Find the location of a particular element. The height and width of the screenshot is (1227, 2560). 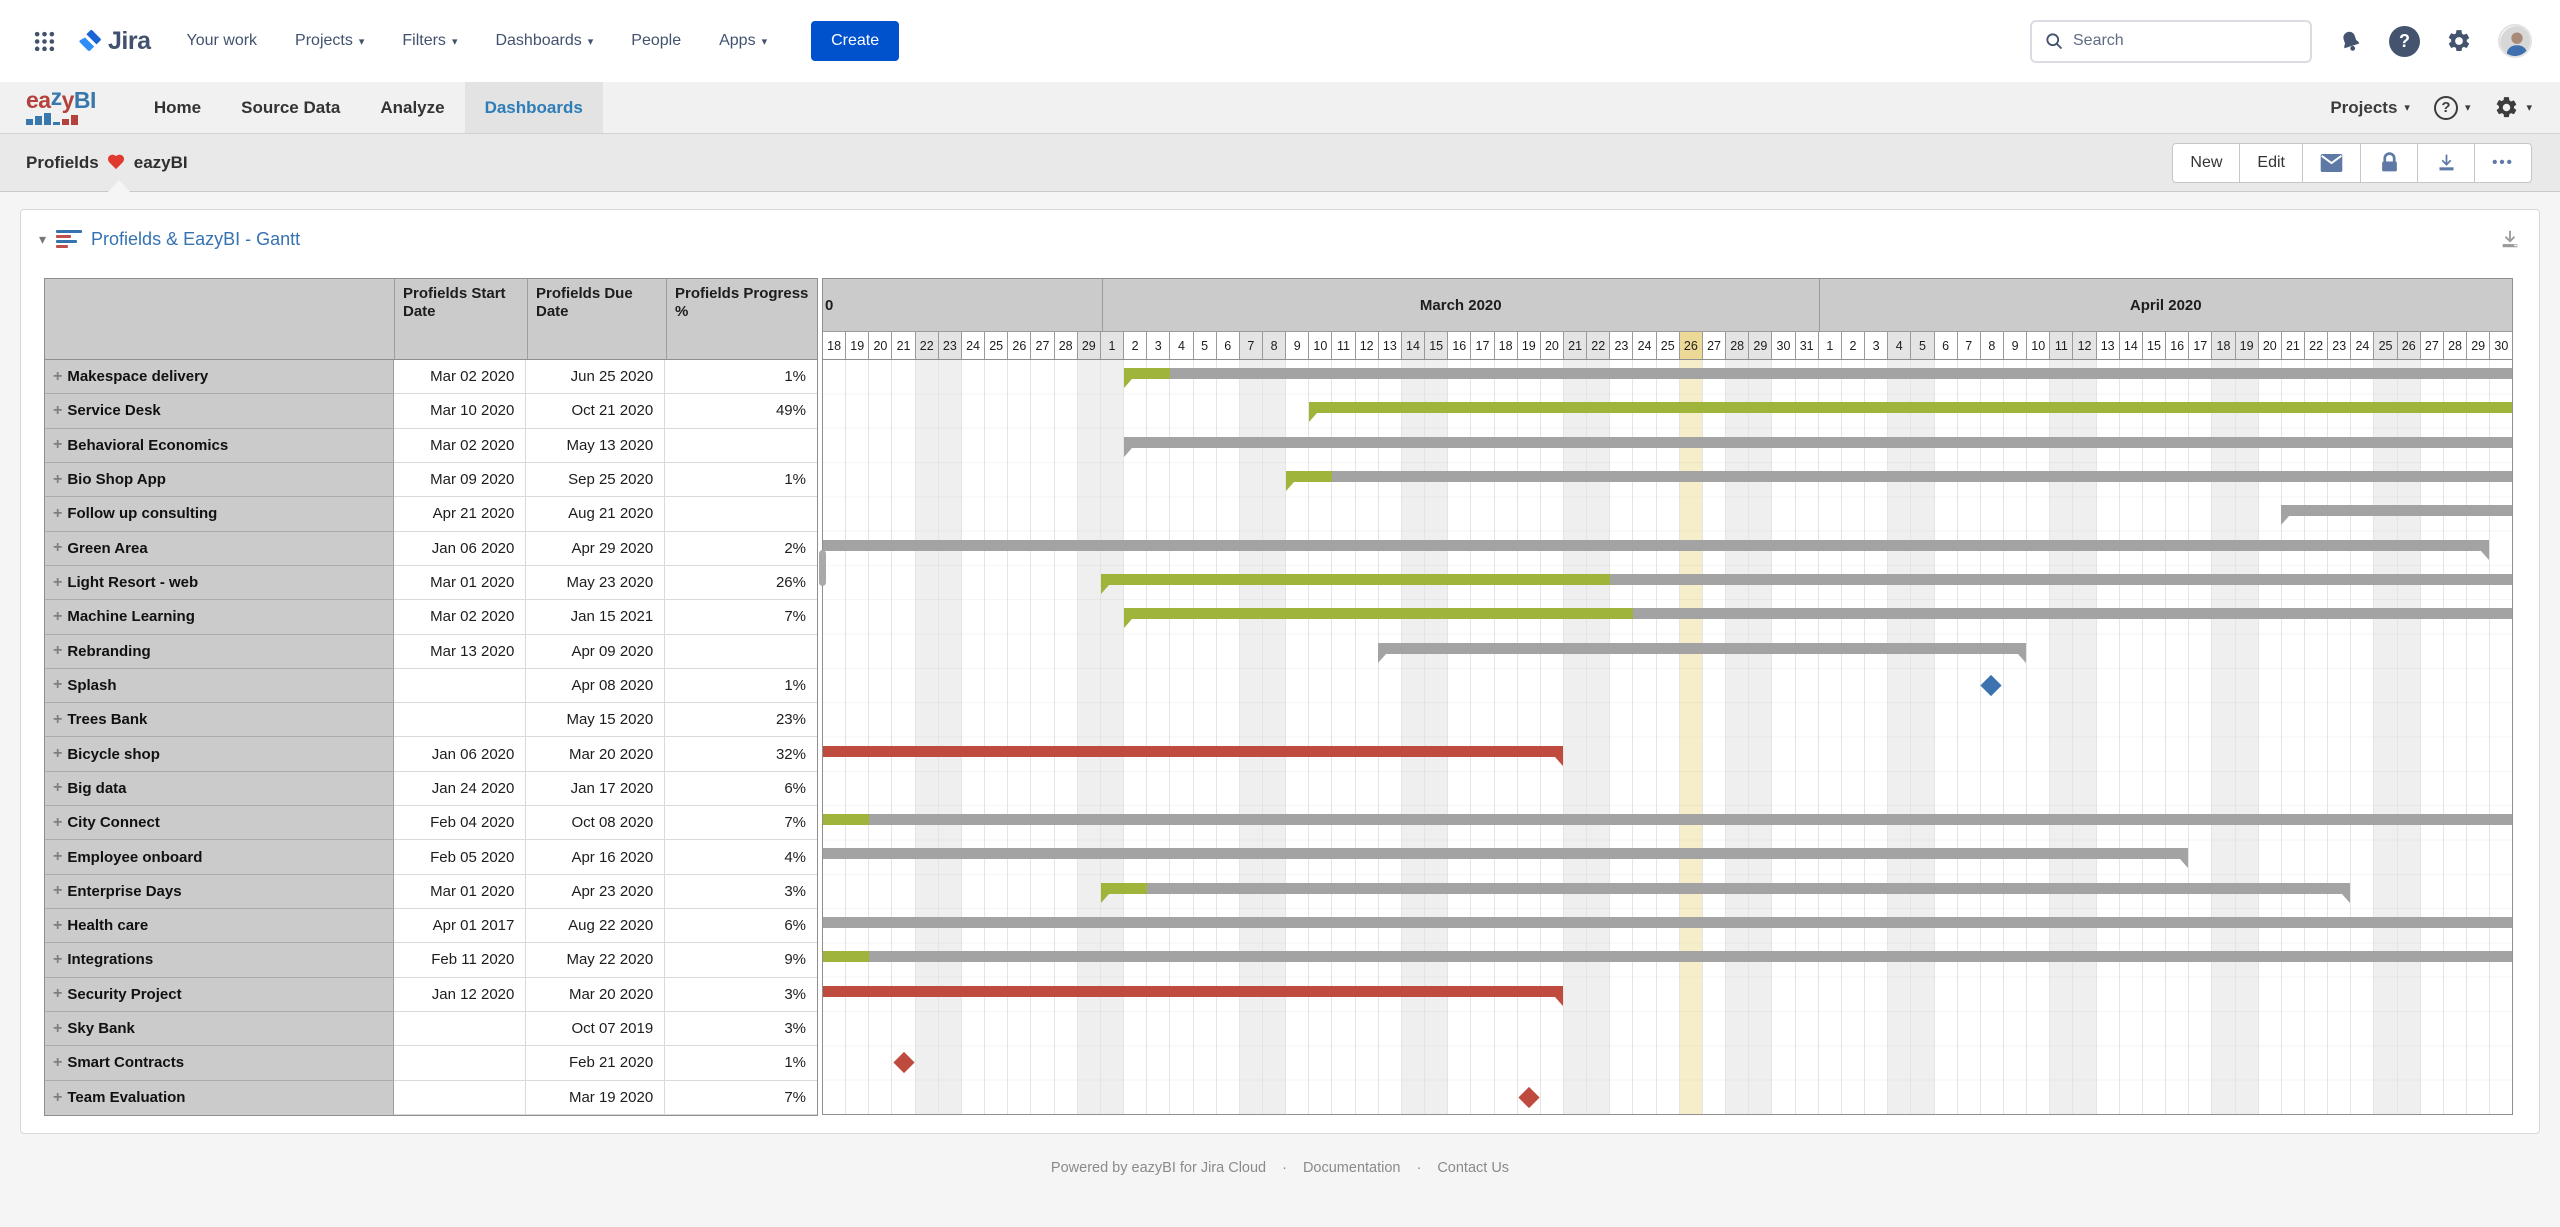

app-switcher-button is located at coordinates (44, 41).